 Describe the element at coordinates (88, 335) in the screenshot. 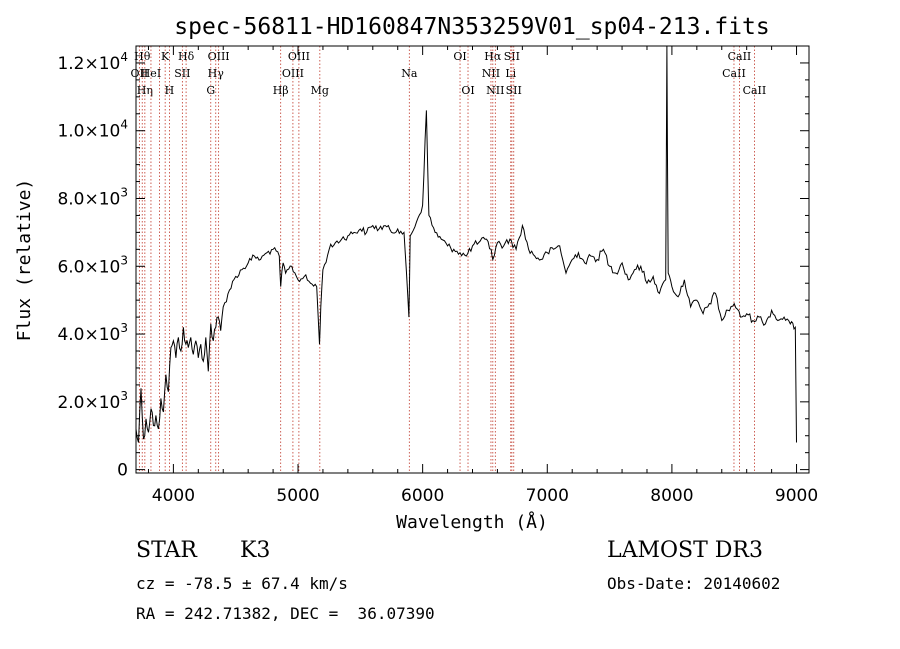

I see `y-tick-mantissa: 4.0×10` at that location.